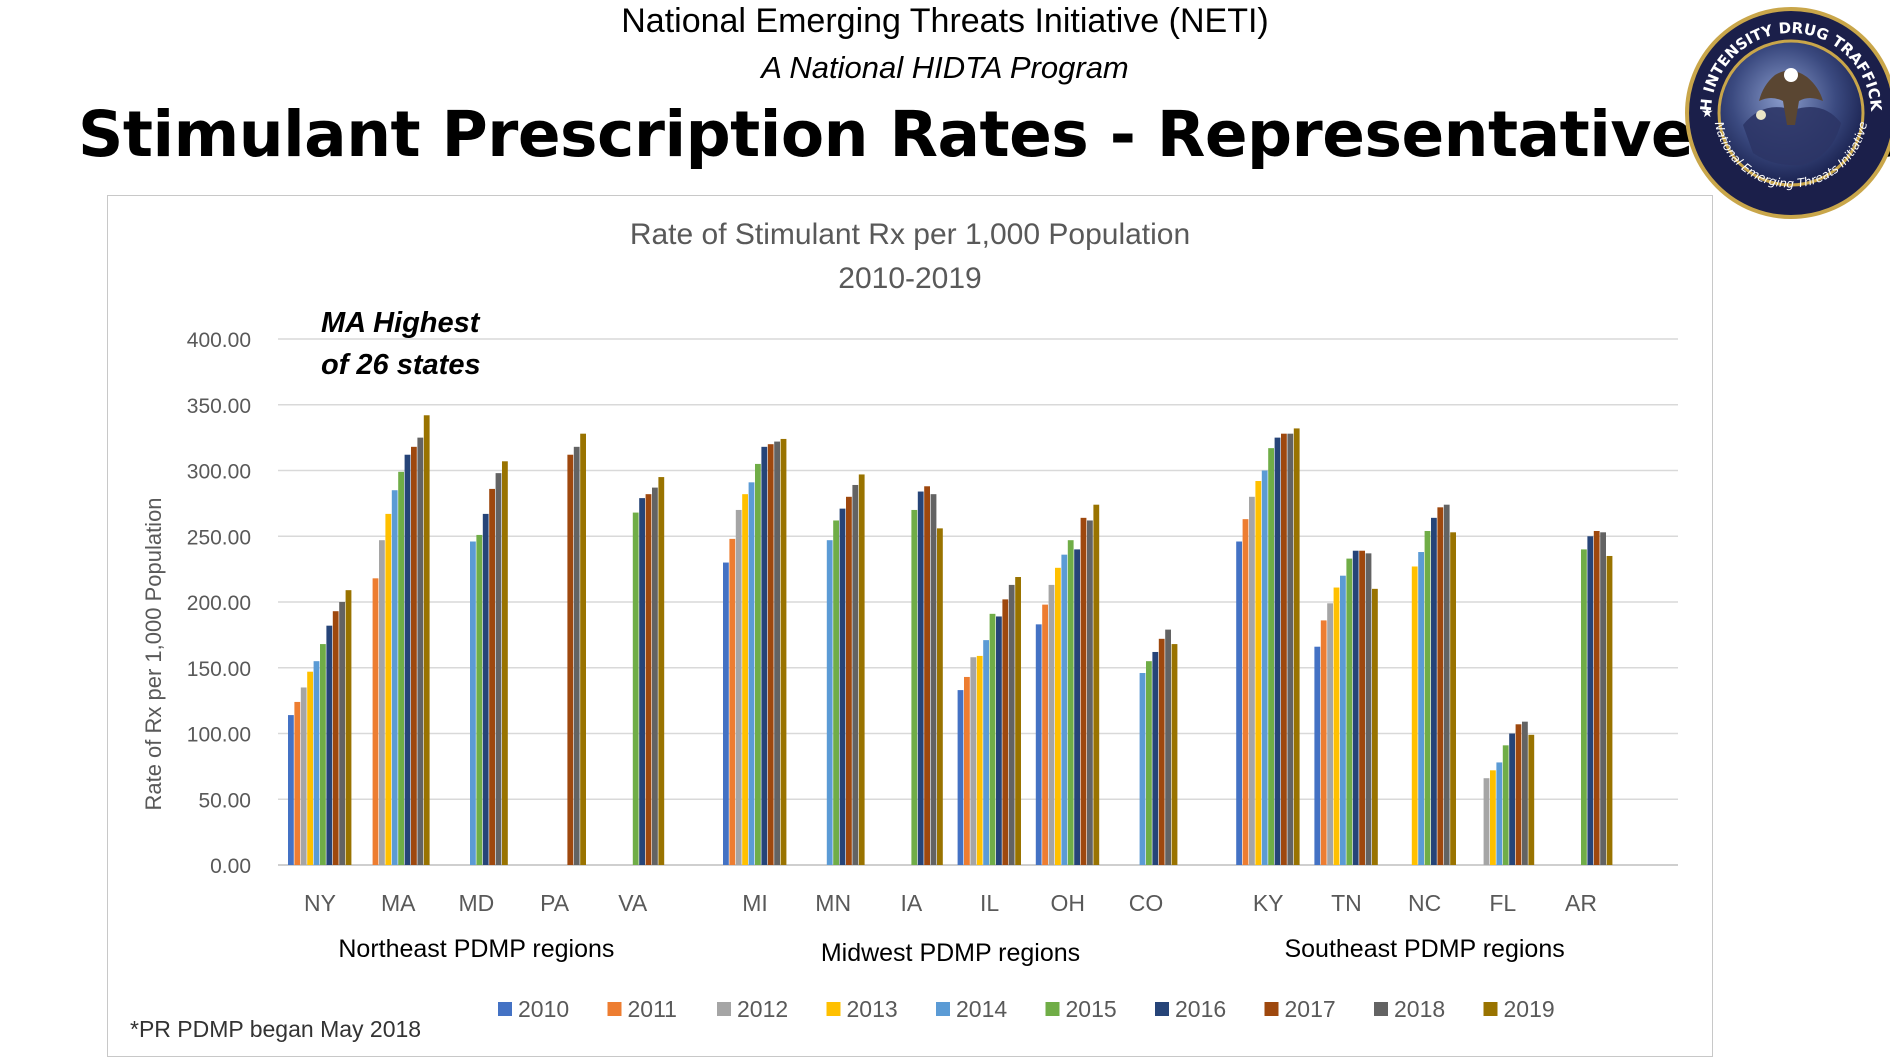 The height and width of the screenshot is (1057, 1890). Describe the element at coordinates (1502, 903) in the screenshot. I see `x-tick-label: FL` at that location.